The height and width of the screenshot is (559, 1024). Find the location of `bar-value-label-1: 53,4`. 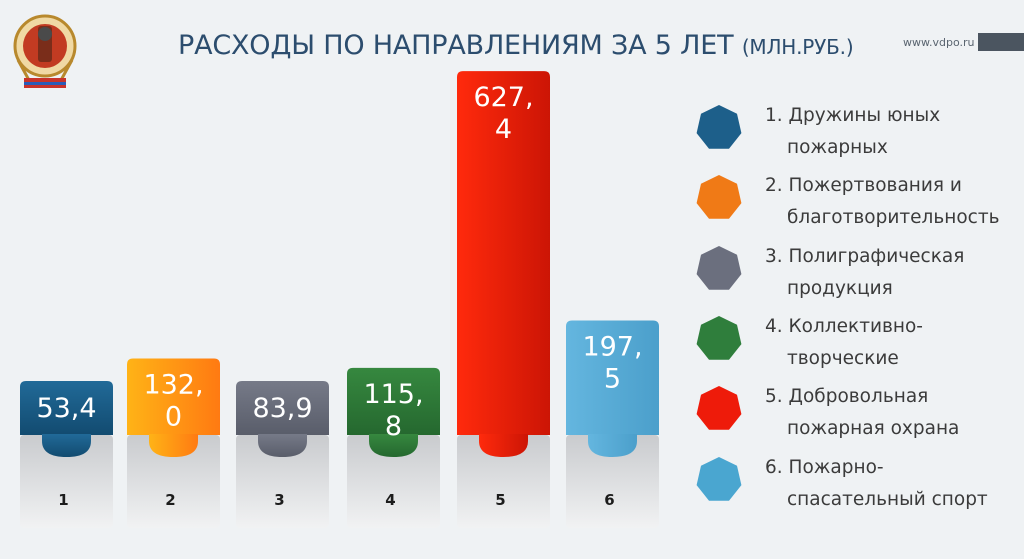

bar-value-label-1: 53,4 is located at coordinates (66, 408).